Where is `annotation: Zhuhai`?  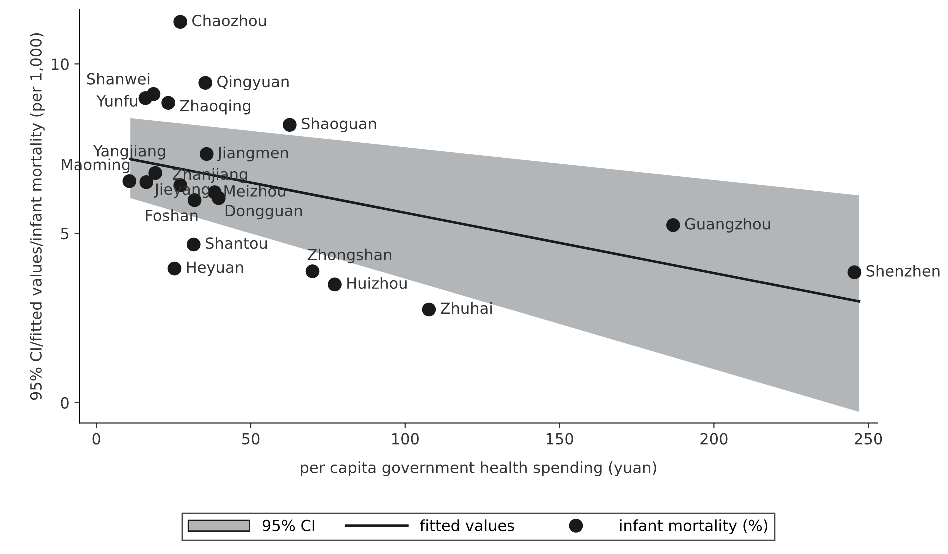 annotation: Zhuhai is located at coordinates (466, 308).